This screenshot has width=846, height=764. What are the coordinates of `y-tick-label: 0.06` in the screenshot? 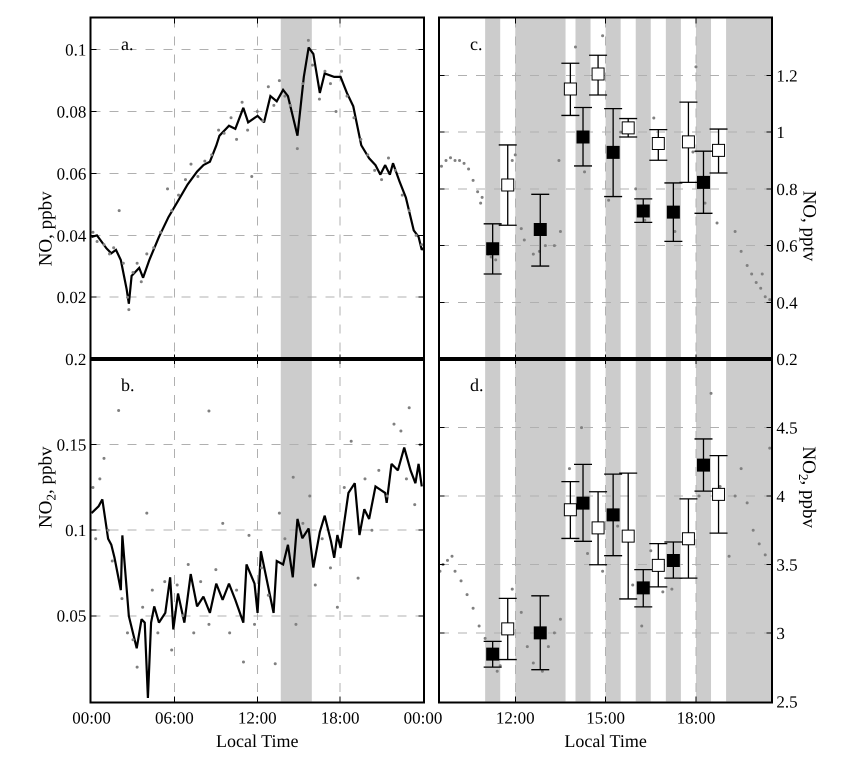 It's located at (71, 174).